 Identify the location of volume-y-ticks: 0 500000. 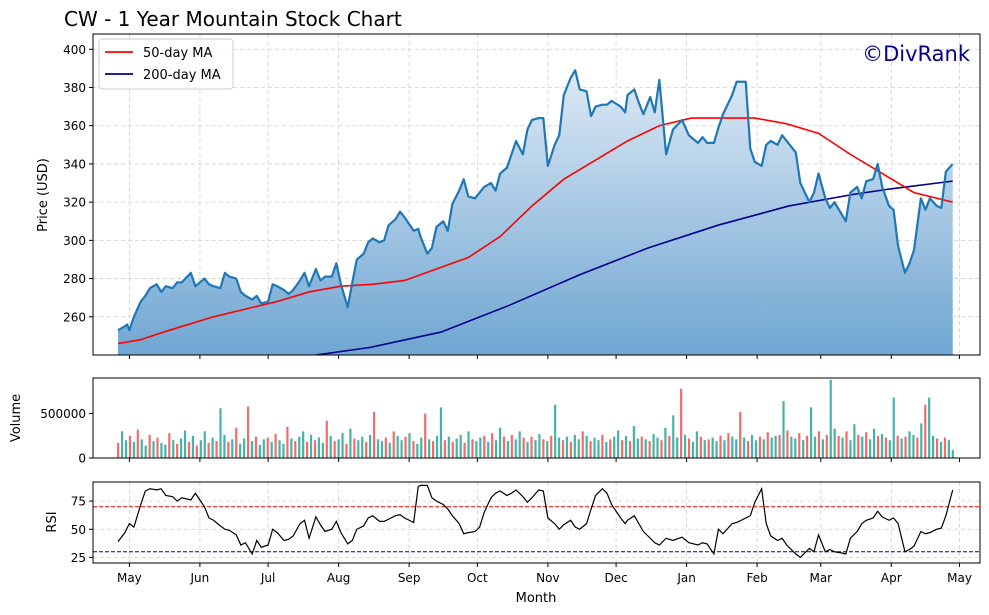
(66, 436).